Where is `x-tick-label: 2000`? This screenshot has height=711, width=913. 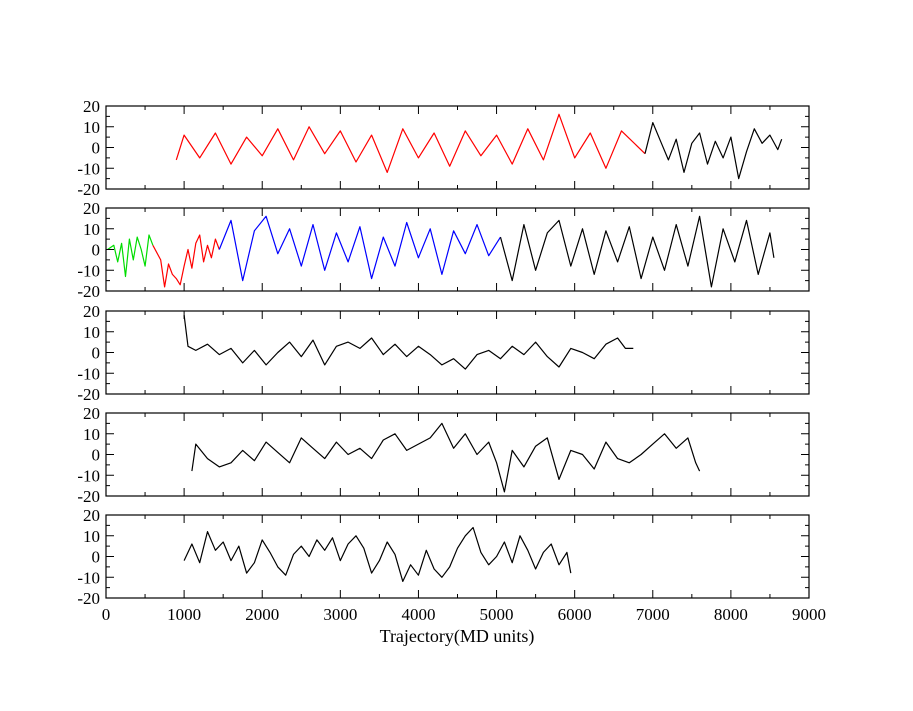
x-tick-label: 2000 is located at coordinates (262, 614).